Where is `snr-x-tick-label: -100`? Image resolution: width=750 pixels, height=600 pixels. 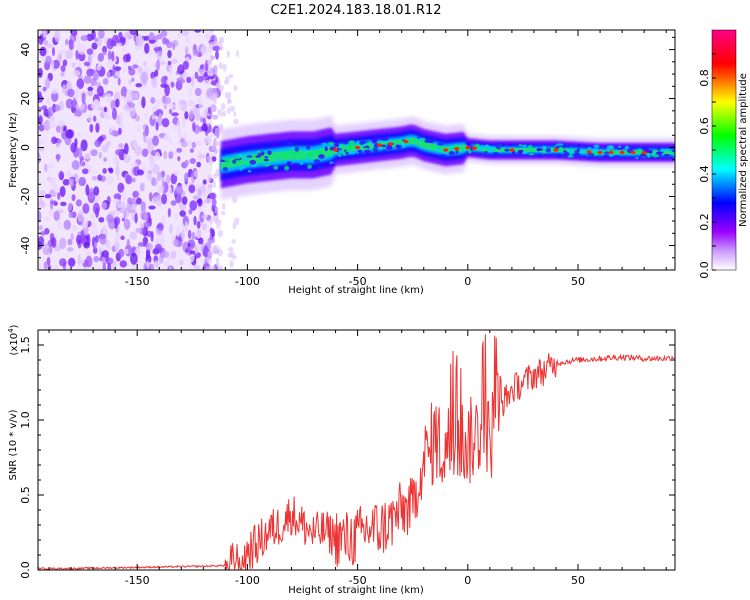 snr-x-tick-label: -100 is located at coordinates (247, 580).